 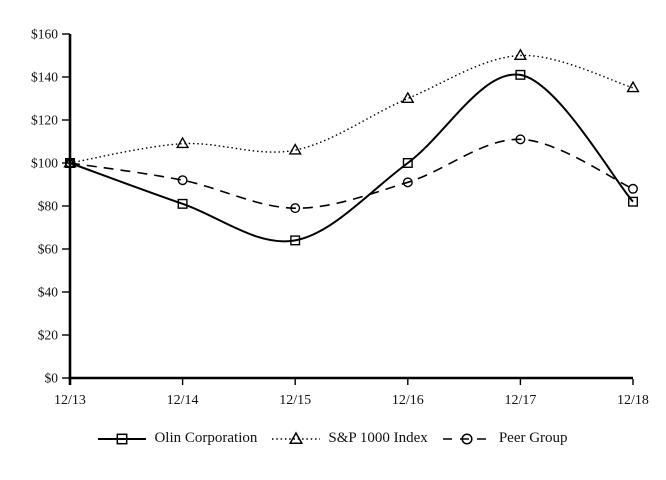 I want to click on legend-item-sp-1000-index: S&P 1000 Index, so click(x=350, y=438).